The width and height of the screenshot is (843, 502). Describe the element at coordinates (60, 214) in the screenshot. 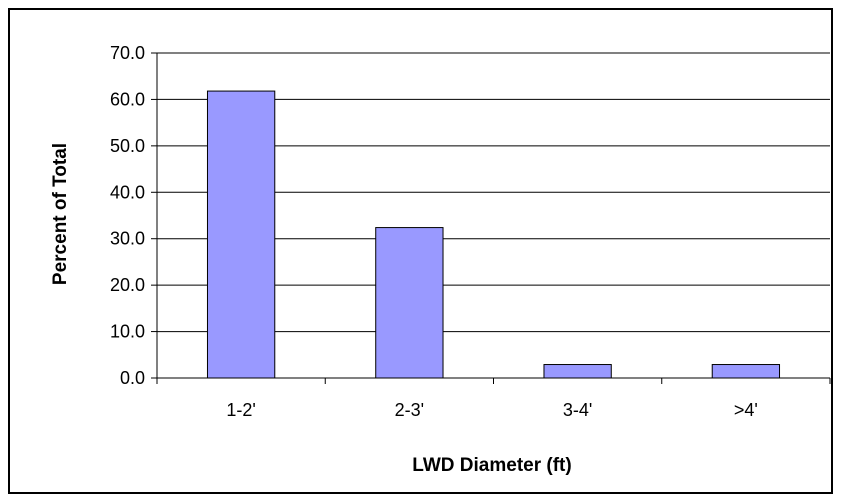

I see `y-axis-title: Percent of Total` at that location.